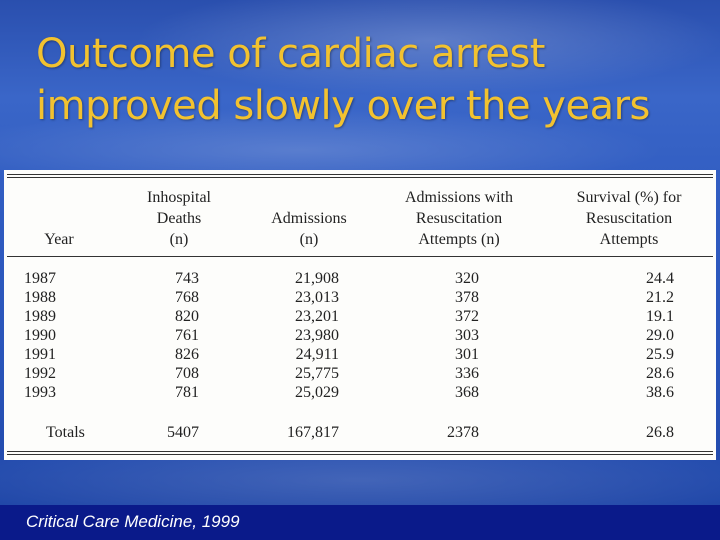 The image size is (720, 540). What do you see at coordinates (187, 297) in the screenshot?
I see `row-2-deaths: 768` at bounding box center [187, 297].